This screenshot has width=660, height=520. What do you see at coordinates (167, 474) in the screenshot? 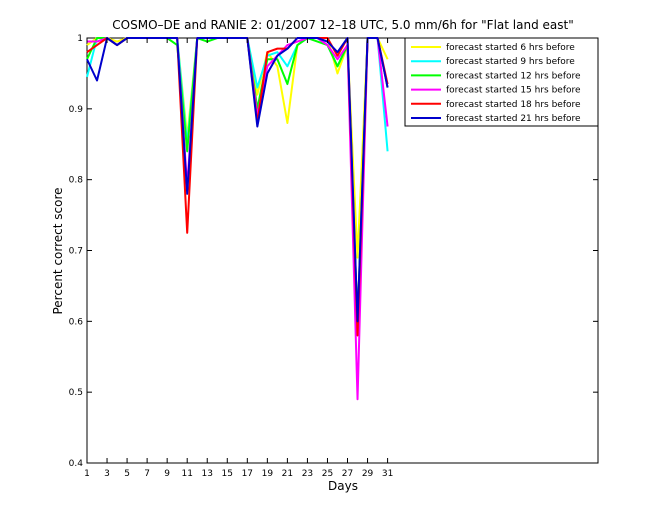
I see `x-tick-label: 9` at bounding box center [167, 474].